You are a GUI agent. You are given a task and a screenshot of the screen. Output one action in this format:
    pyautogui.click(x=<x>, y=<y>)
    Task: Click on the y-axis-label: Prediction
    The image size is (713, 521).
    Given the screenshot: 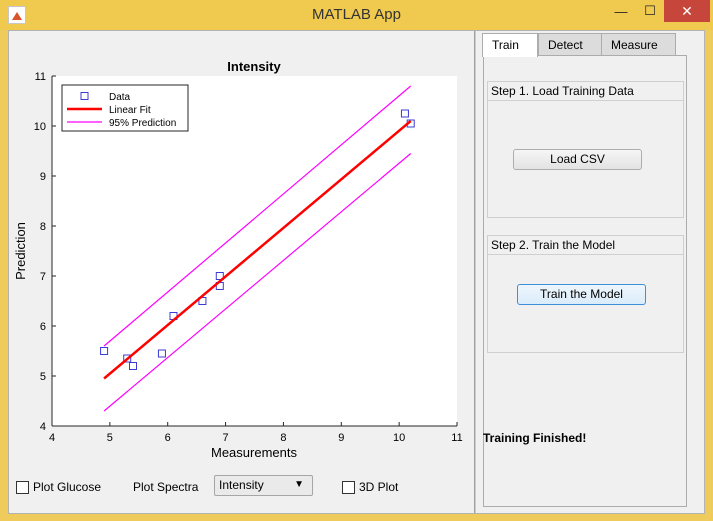 What is the action you would take?
    pyautogui.click(x=20, y=251)
    